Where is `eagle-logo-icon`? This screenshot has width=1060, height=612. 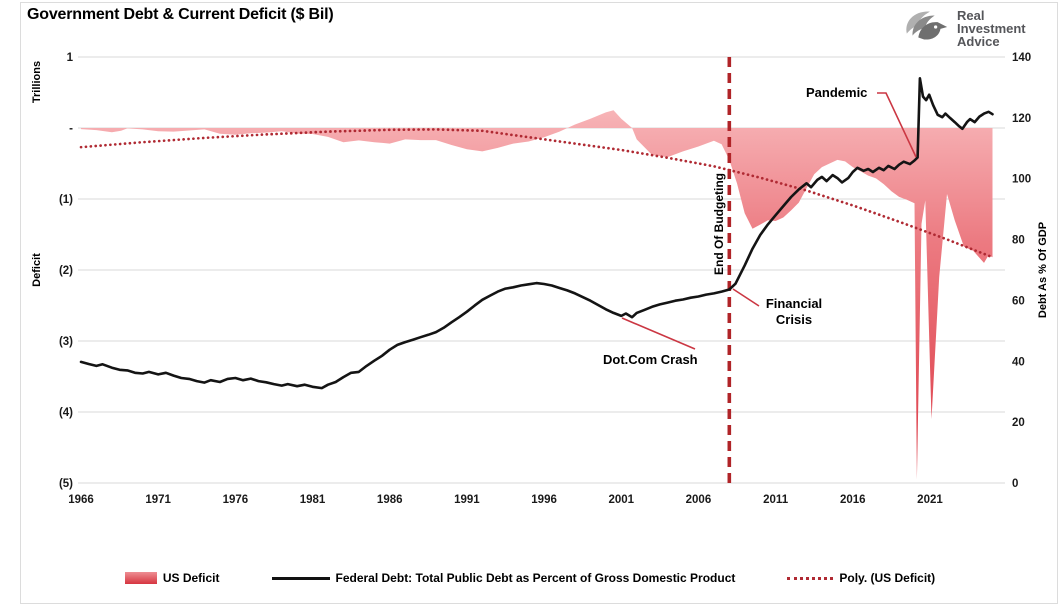 eagle-logo-icon is located at coordinates (927, 28).